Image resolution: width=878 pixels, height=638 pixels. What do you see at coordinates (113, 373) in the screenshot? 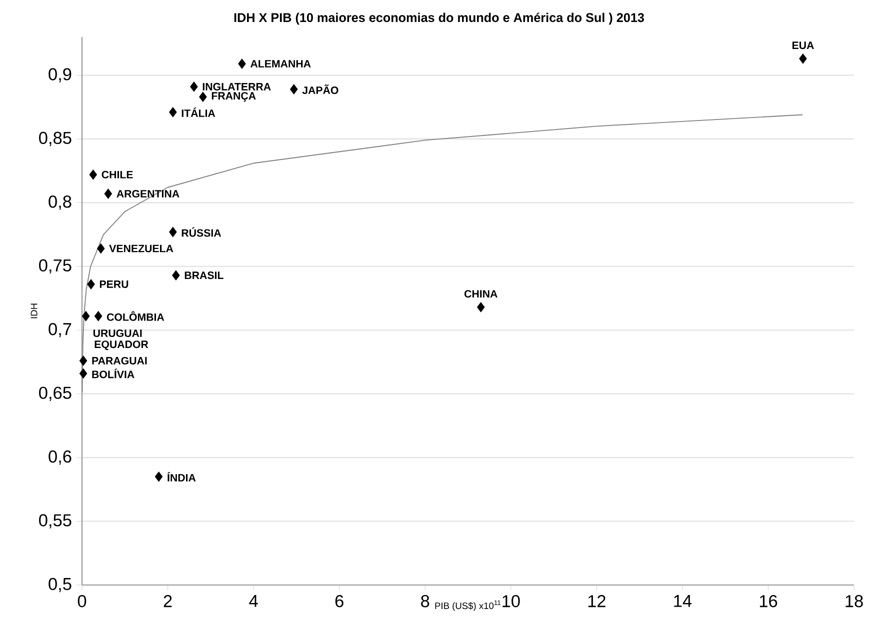
I see `annotation: BOLÍVIA` at bounding box center [113, 373].